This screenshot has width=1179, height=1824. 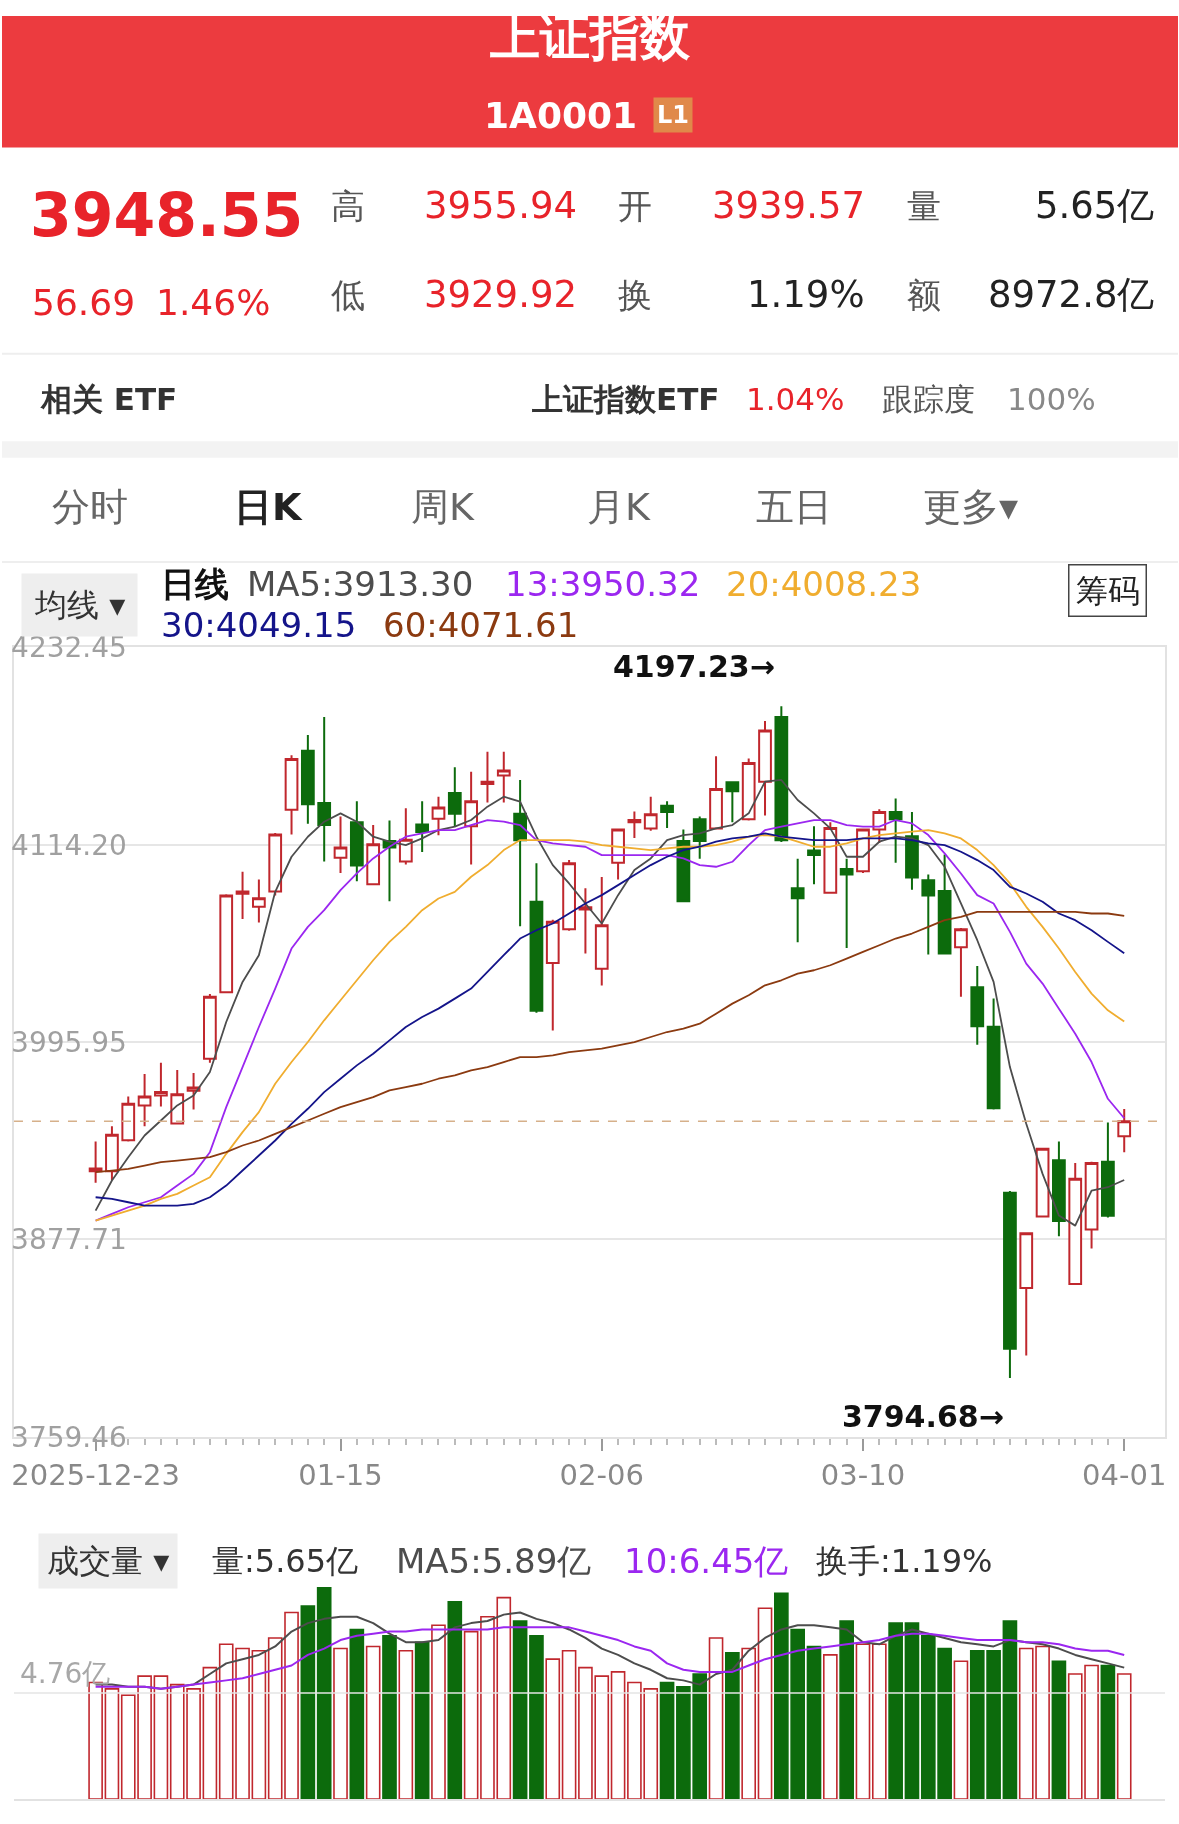 I want to click on text: 上证指数, so click(x=590, y=36).